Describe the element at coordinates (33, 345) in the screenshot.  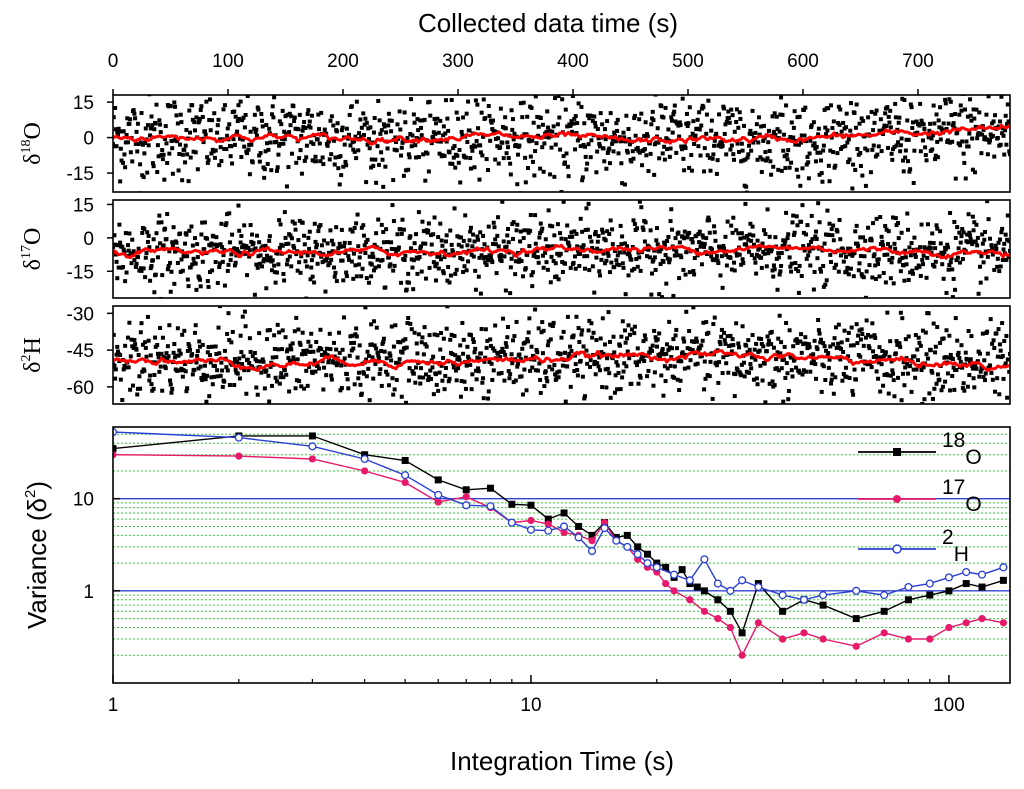
I see `panel-y-label-end: H` at that location.